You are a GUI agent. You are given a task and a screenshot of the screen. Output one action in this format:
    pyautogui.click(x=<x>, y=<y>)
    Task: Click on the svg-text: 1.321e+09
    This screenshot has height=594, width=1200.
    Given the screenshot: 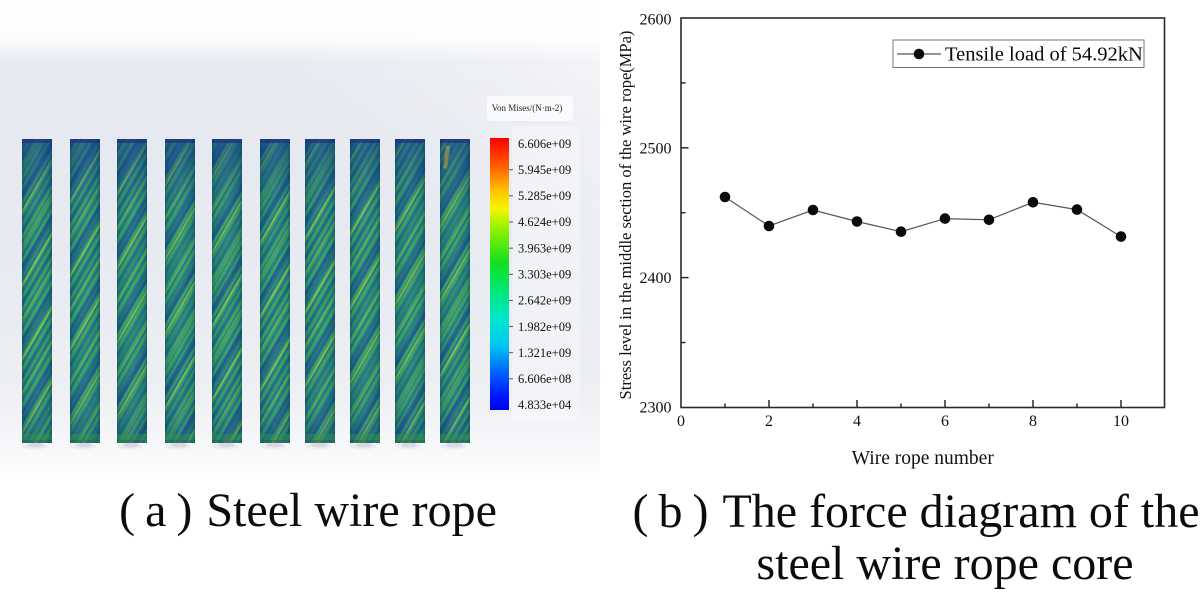 What is the action you would take?
    pyautogui.click(x=544, y=353)
    